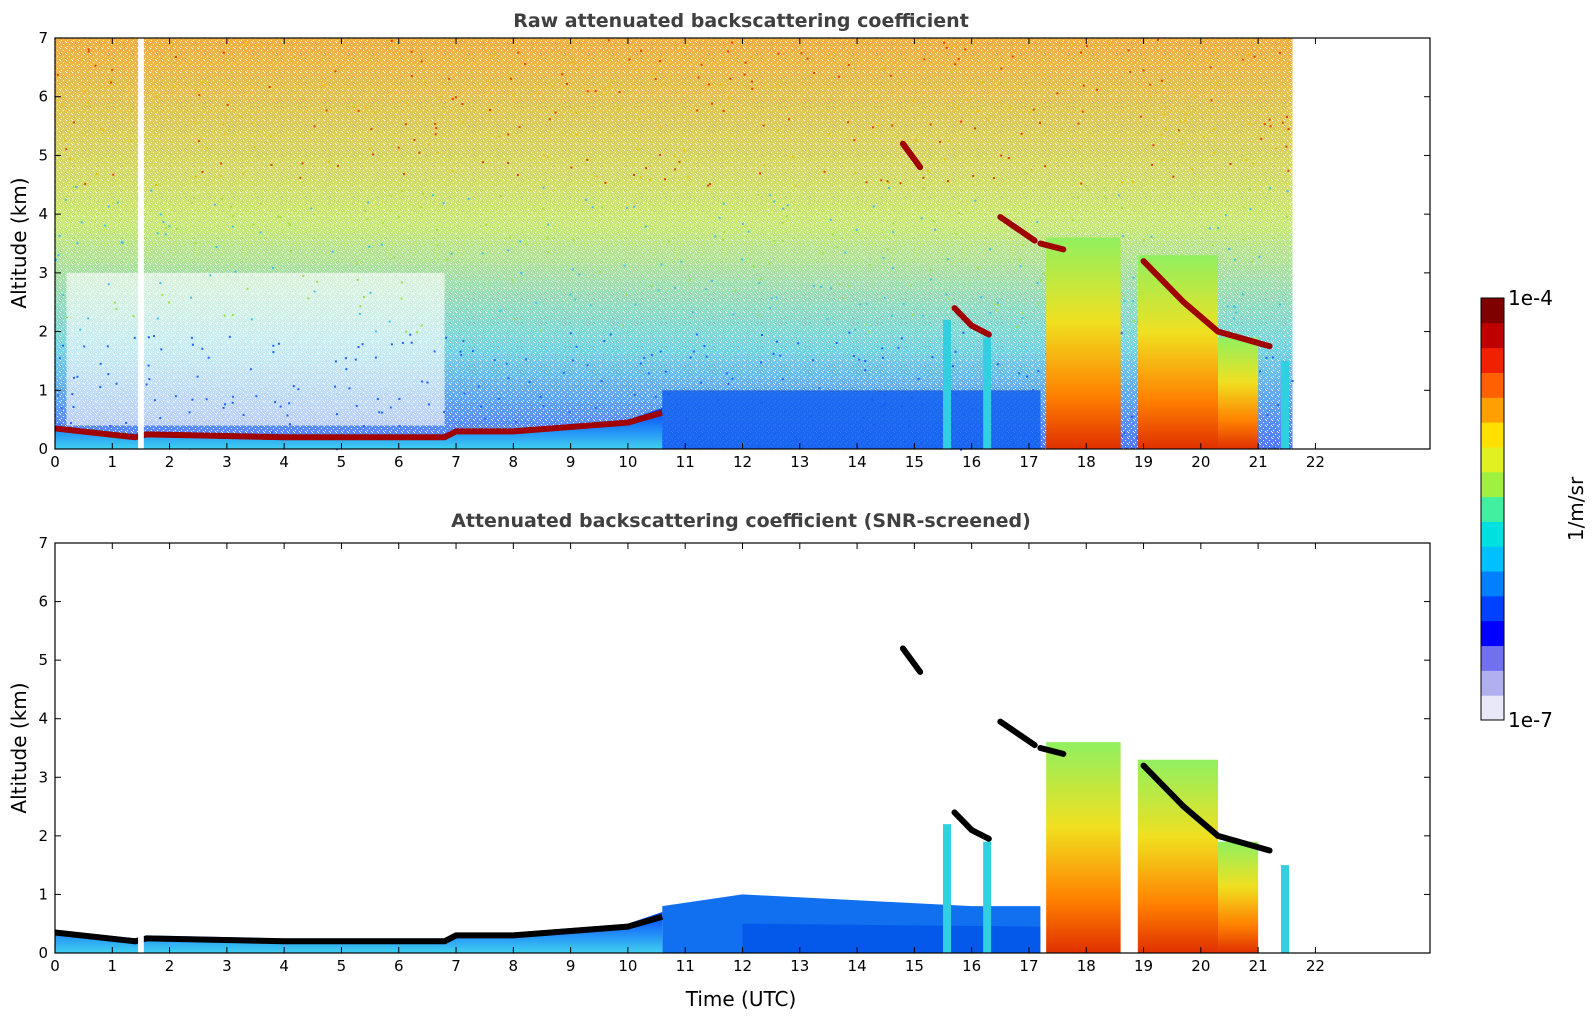 The width and height of the screenshot is (1595, 1020). I want to click on x-tick-label: 11, so click(685, 966).